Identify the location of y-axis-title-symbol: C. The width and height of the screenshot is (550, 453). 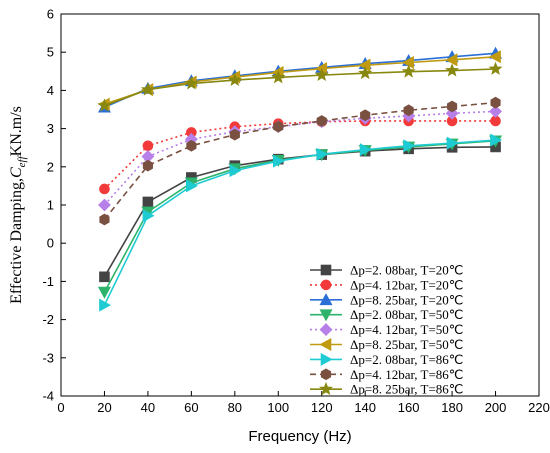
(16, 172).